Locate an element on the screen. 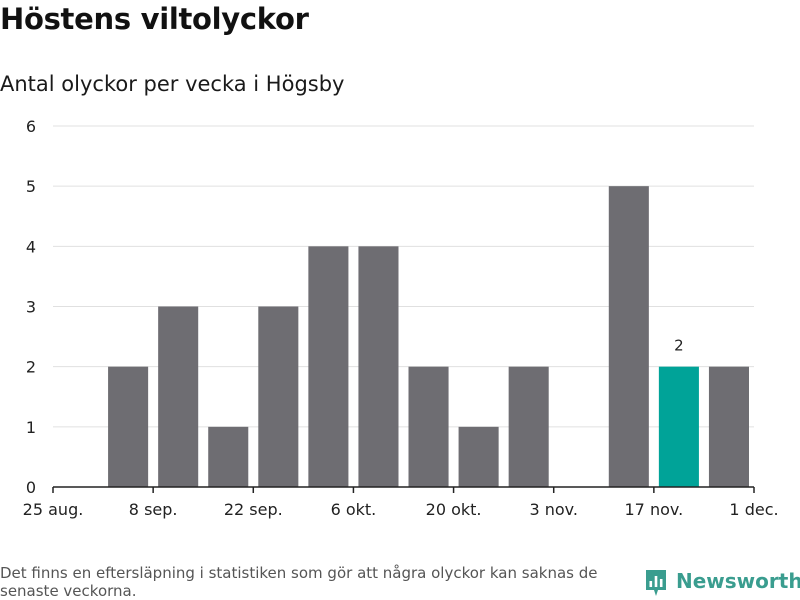 This screenshot has width=800, height=600. data-label: 2 is located at coordinates (679, 346).